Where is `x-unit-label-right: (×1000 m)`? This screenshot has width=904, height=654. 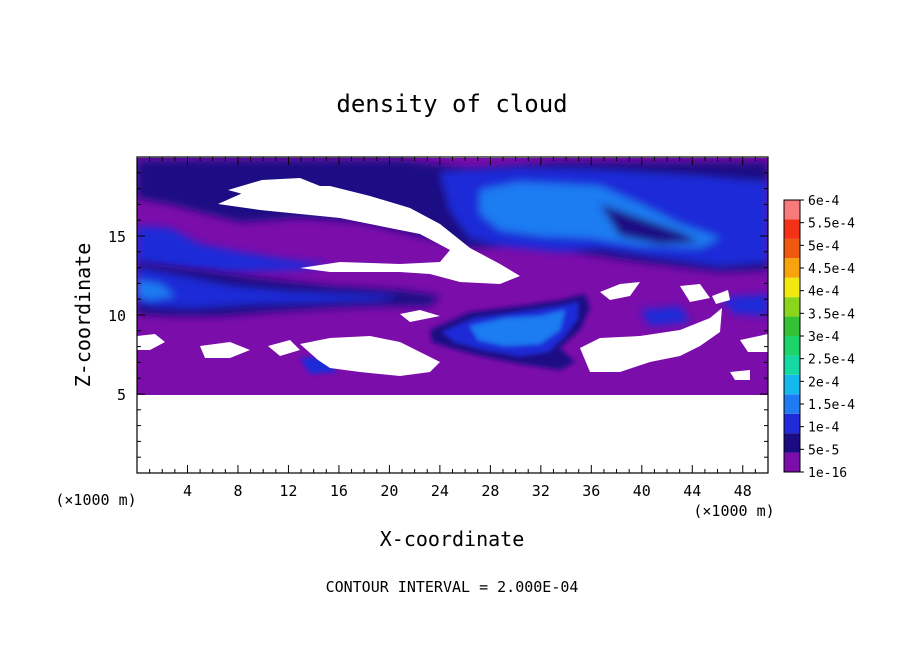
x-unit-label-right: (×1000 m) is located at coordinates (733, 511).